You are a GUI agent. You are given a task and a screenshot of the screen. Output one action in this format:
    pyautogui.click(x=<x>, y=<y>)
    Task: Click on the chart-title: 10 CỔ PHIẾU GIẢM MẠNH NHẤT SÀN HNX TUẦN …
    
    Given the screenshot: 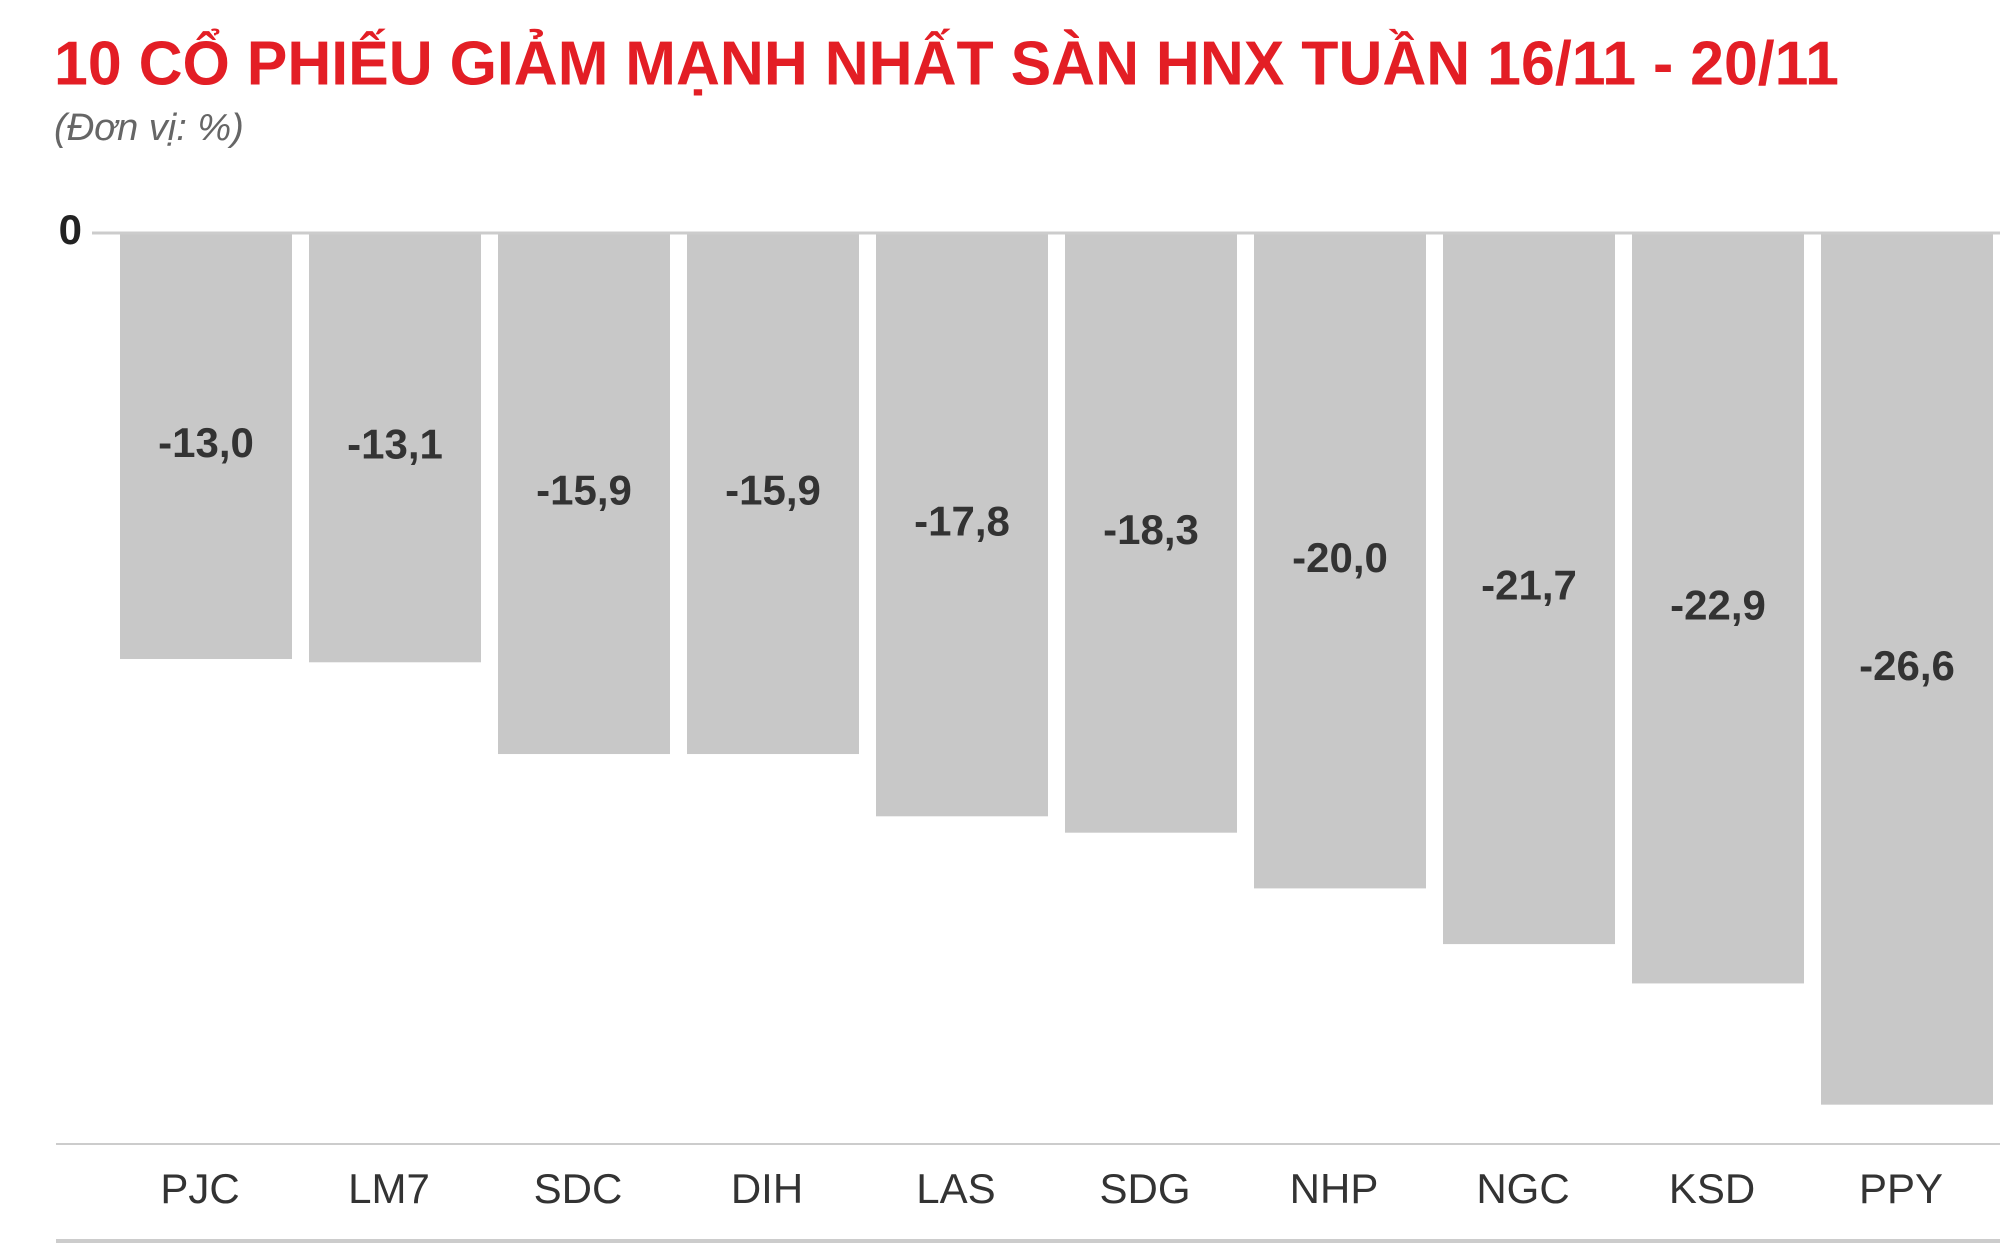 What is the action you would take?
    pyautogui.click(x=946, y=63)
    